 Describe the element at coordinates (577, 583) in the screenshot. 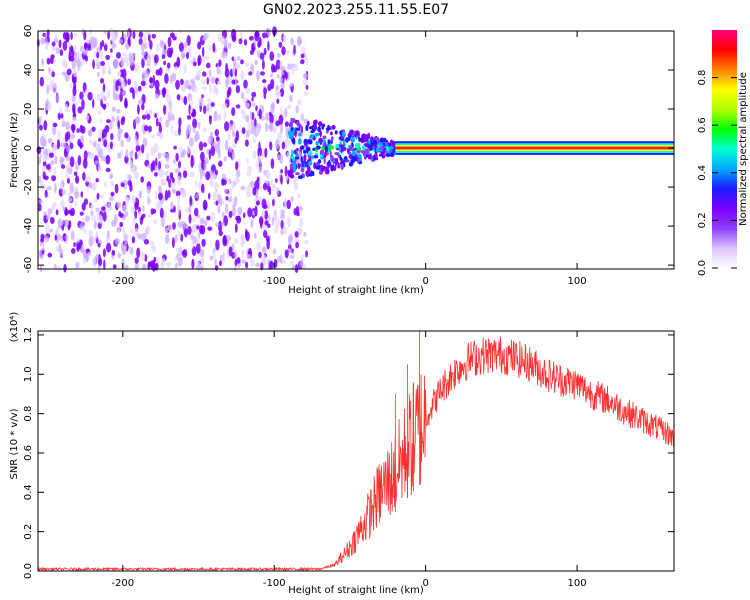

I see `snr-x-tick-label: 100` at that location.